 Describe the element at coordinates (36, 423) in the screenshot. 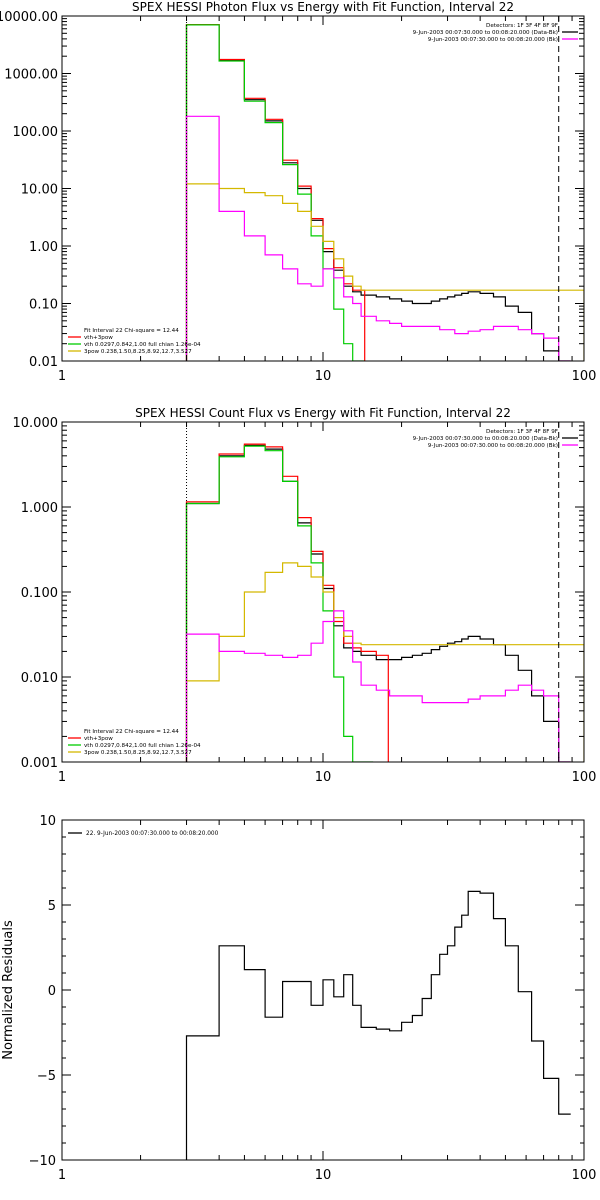

I see `y-tick-label: 10.000` at that location.